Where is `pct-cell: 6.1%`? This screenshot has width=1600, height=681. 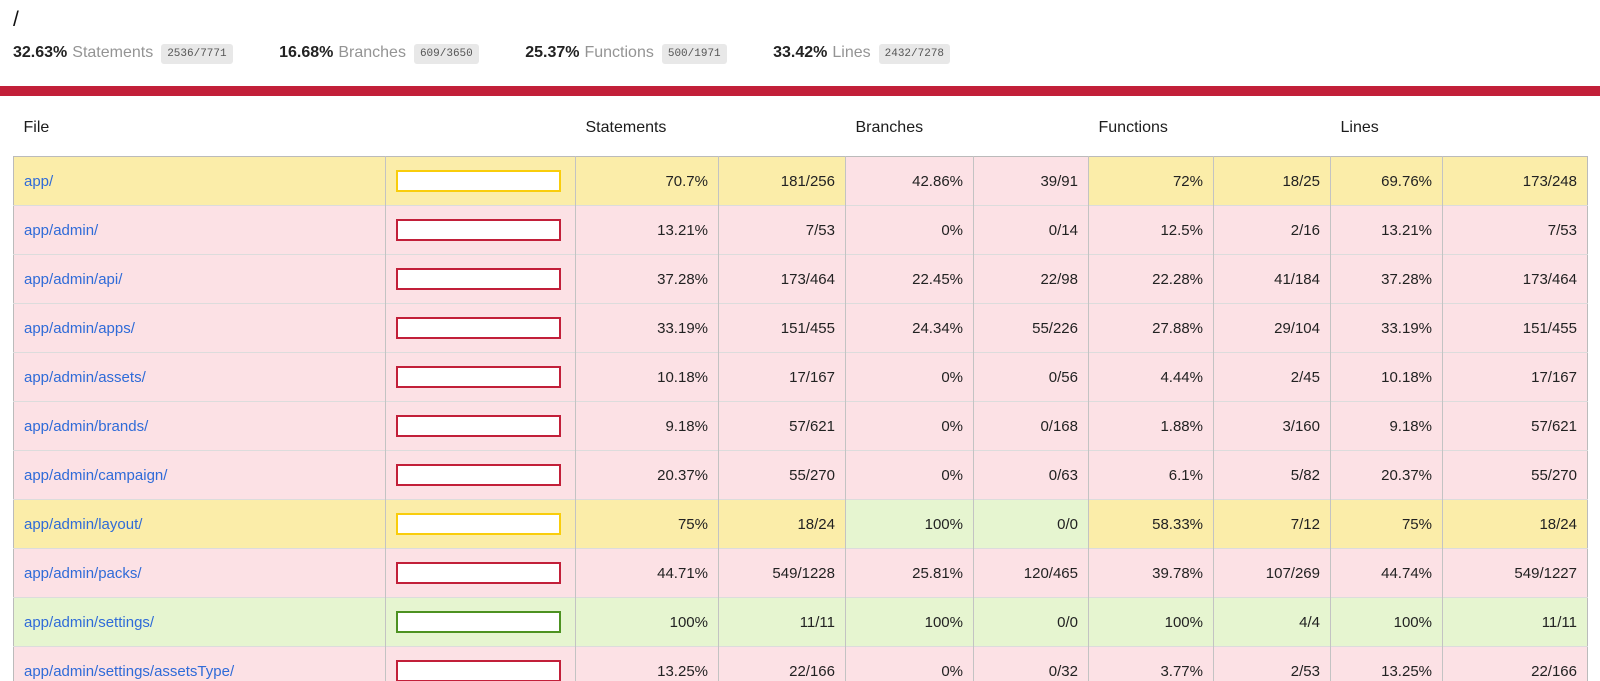
pct-cell: 6.1% is located at coordinates (1151, 475).